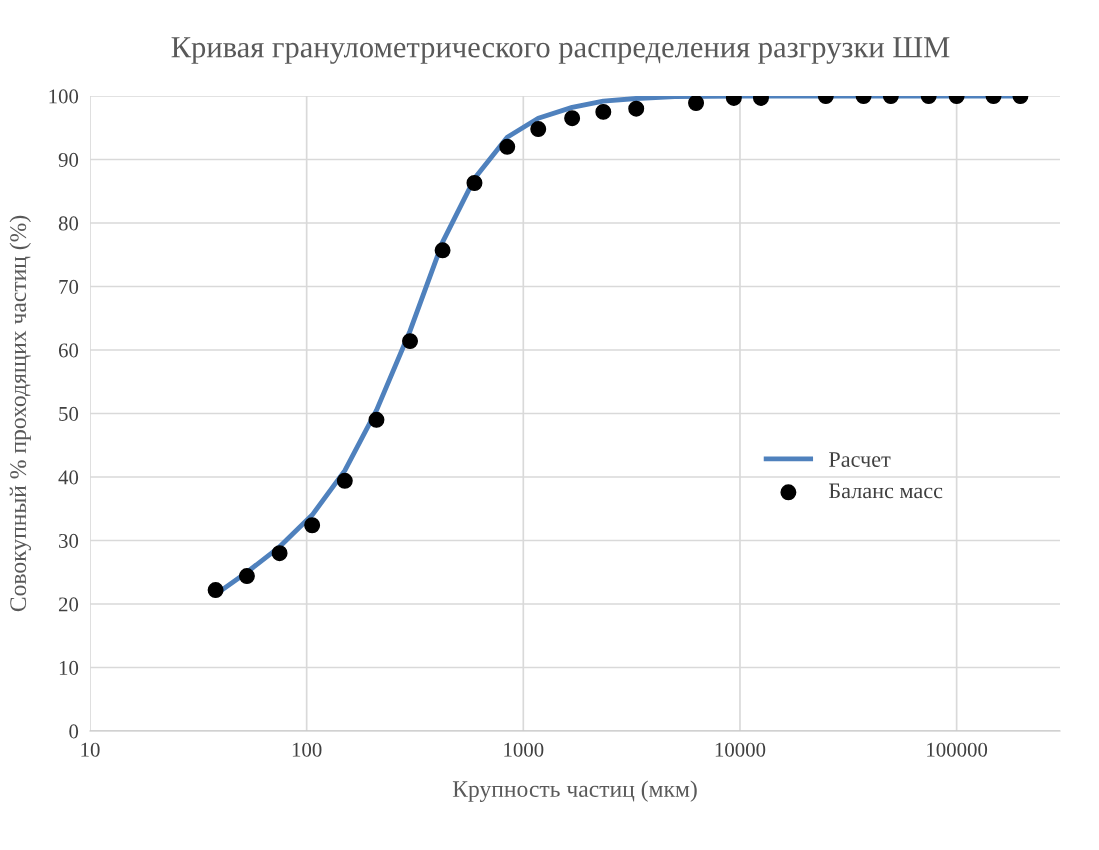  I want to click on y-tick-label: 30, so click(69, 540).